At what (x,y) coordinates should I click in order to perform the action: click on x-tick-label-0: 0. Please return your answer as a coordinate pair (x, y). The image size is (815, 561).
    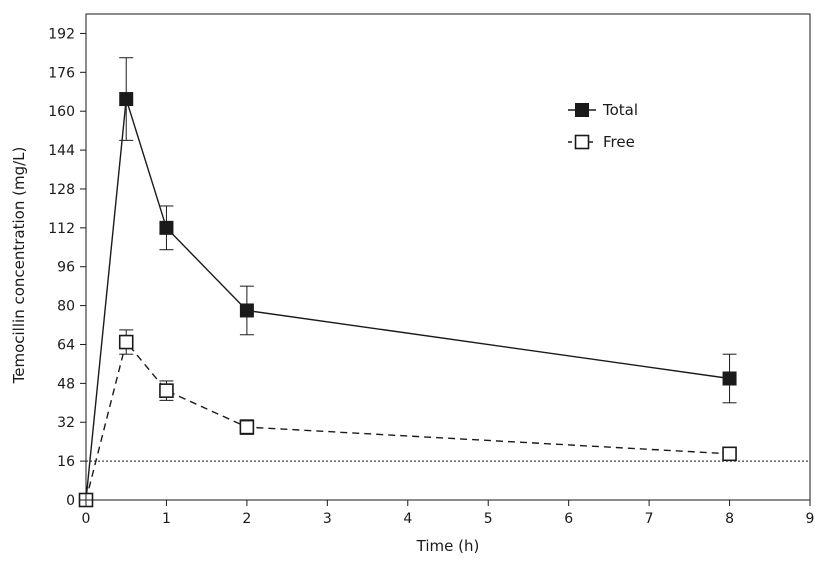
    Looking at the image, I should click on (86, 519).